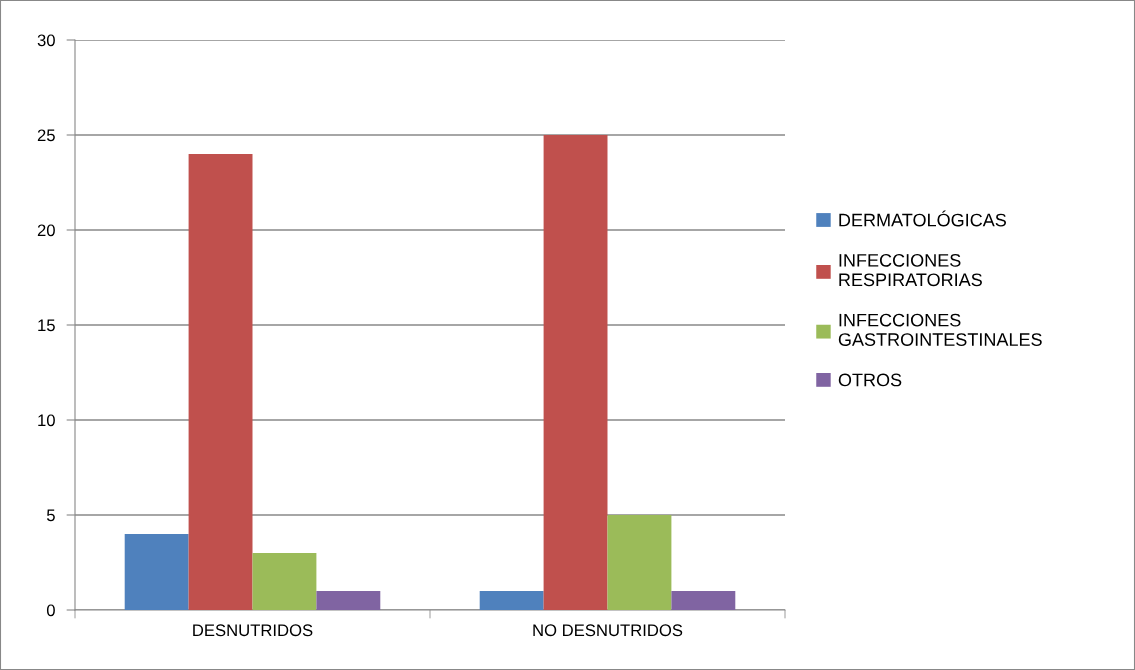 The height and width of the screenshot is (670, 1135). I want to click on y-tick-label: 30, so click(46, 40).